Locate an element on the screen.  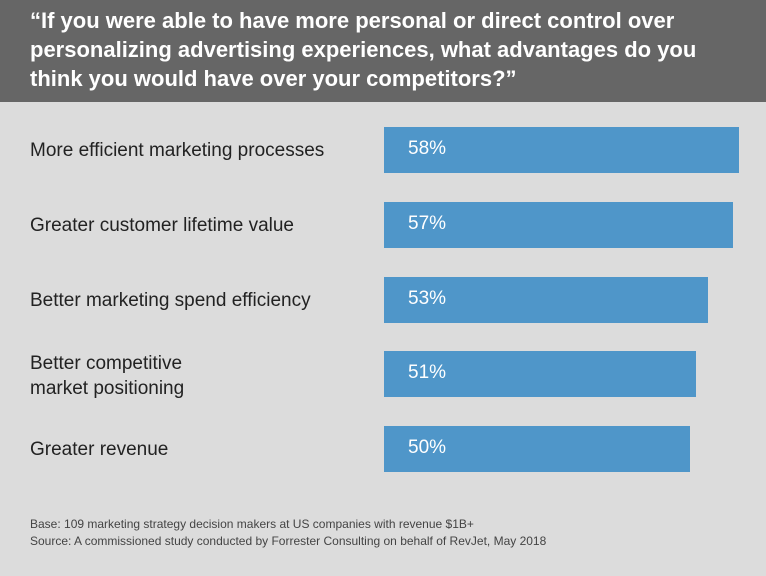
category-label: Greater revenue is located at coordinates (99, 449).